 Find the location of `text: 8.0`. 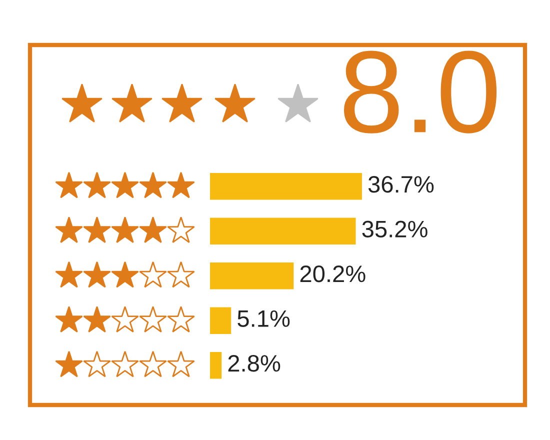

text: 8.0 is located at coordinates (420, 92).